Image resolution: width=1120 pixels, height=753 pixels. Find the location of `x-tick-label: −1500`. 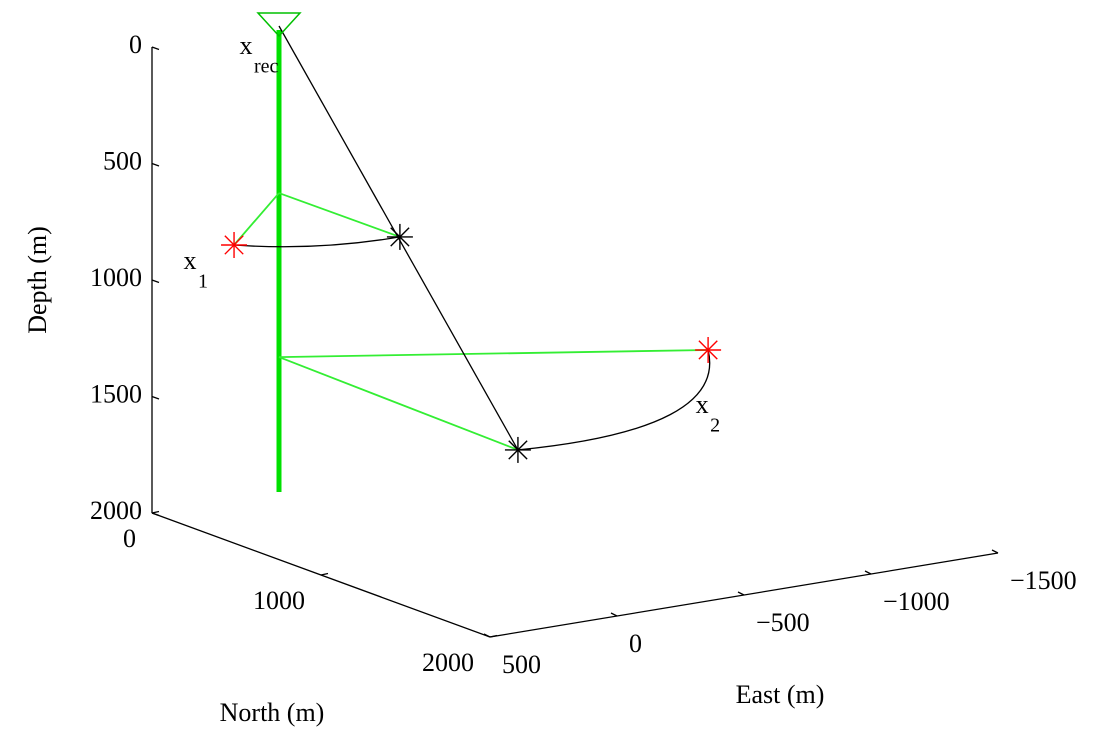

x-tick-label: −1500 is located at coordinates (1043, 580).